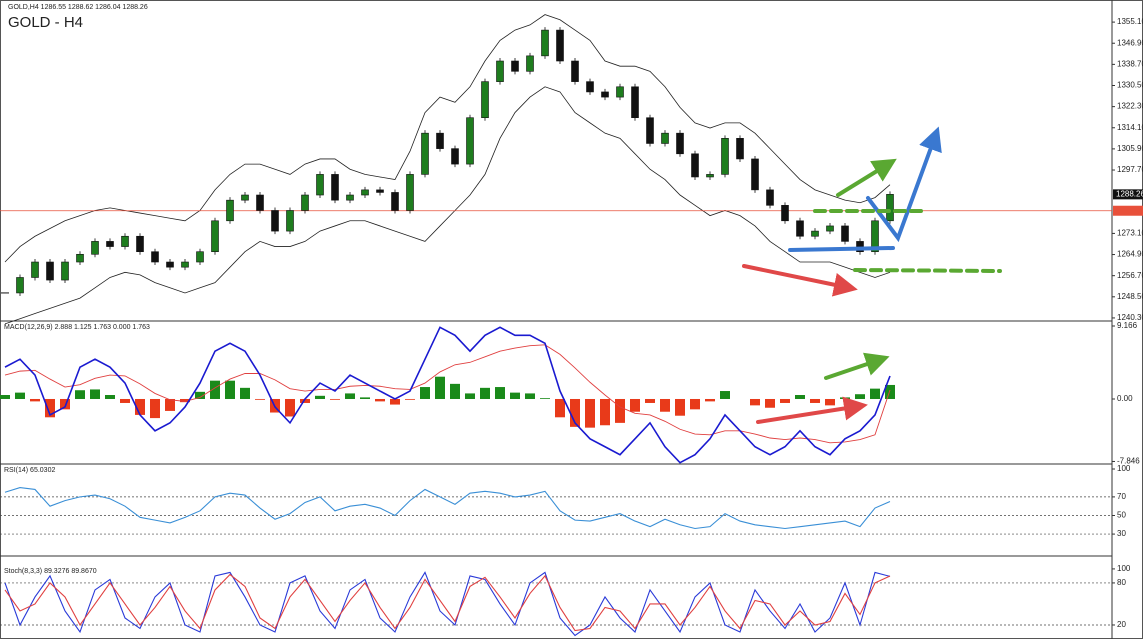  I want to click on y-tick-label: 1240.30, so click(1130, 317).